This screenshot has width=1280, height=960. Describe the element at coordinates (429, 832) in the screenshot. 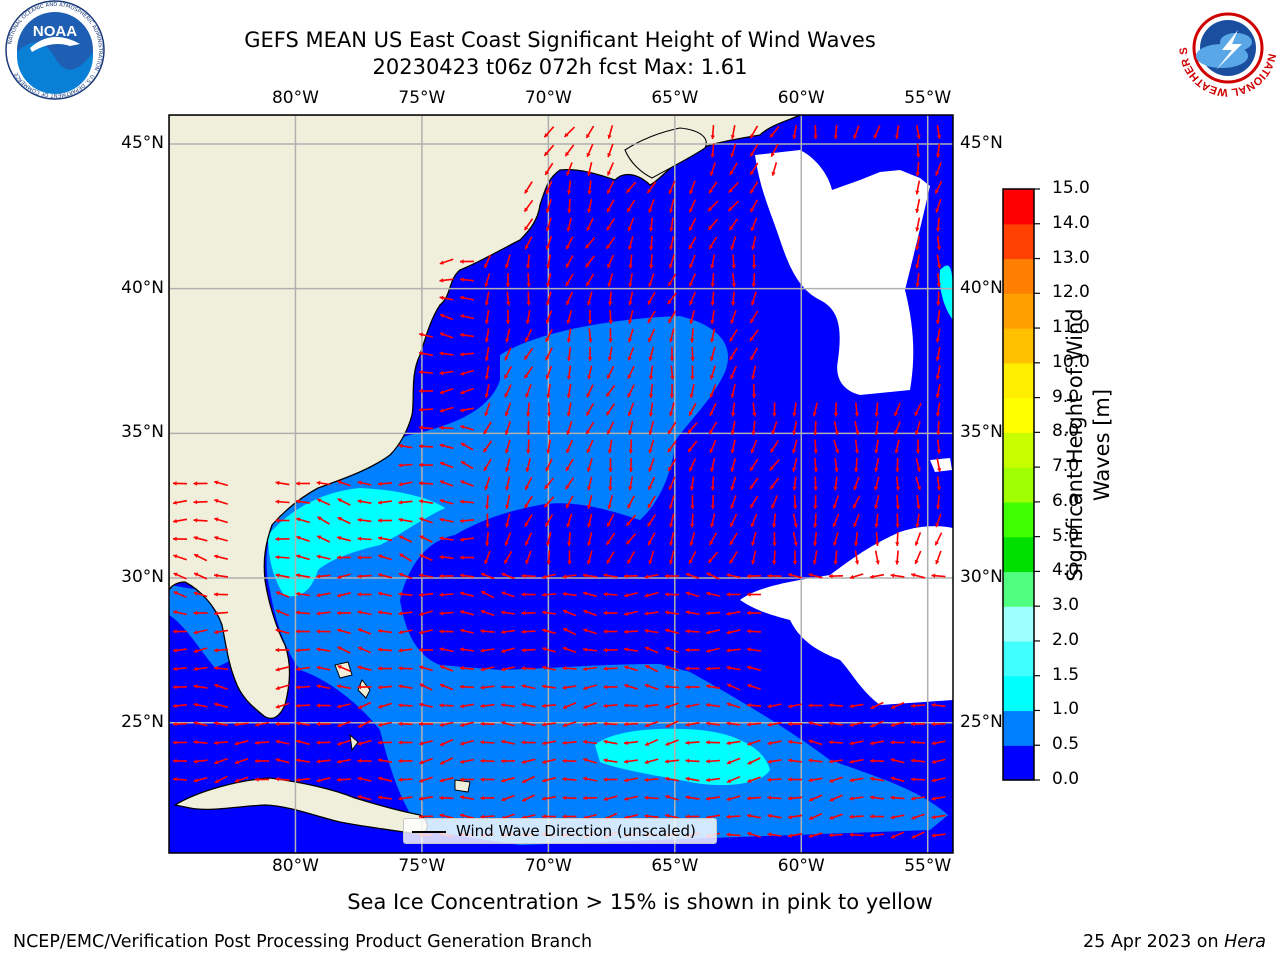

I see `legend-line-sample` at that location.